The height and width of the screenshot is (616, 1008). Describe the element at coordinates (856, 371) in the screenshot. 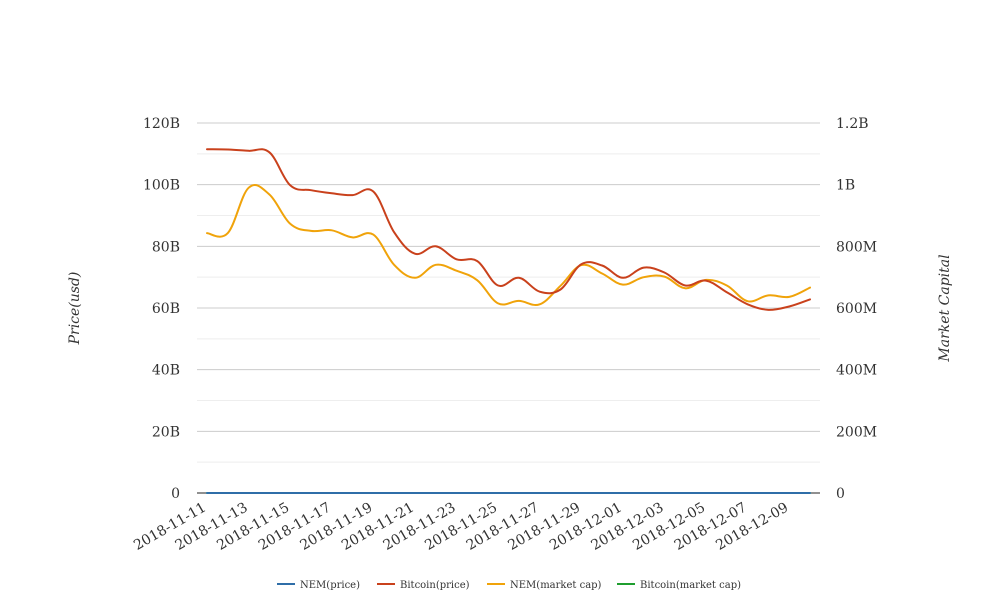

I see `y-right-tick-label: 400M` at that location.